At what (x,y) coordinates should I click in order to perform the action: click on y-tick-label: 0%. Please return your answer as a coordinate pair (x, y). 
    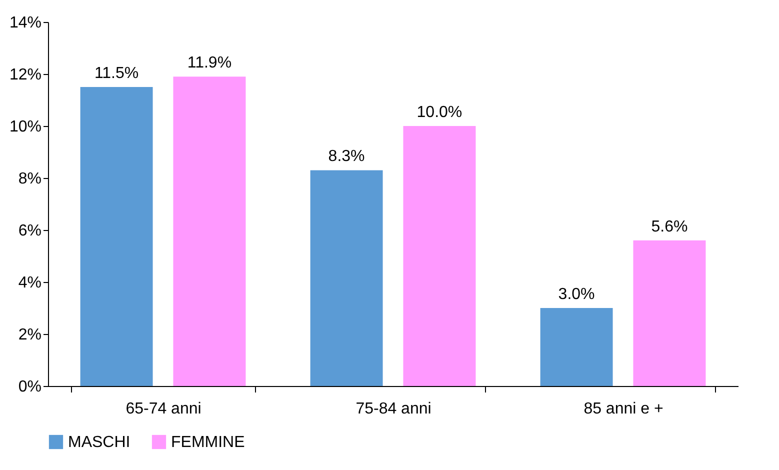
    Looking at the image, I should click on (30, 387).